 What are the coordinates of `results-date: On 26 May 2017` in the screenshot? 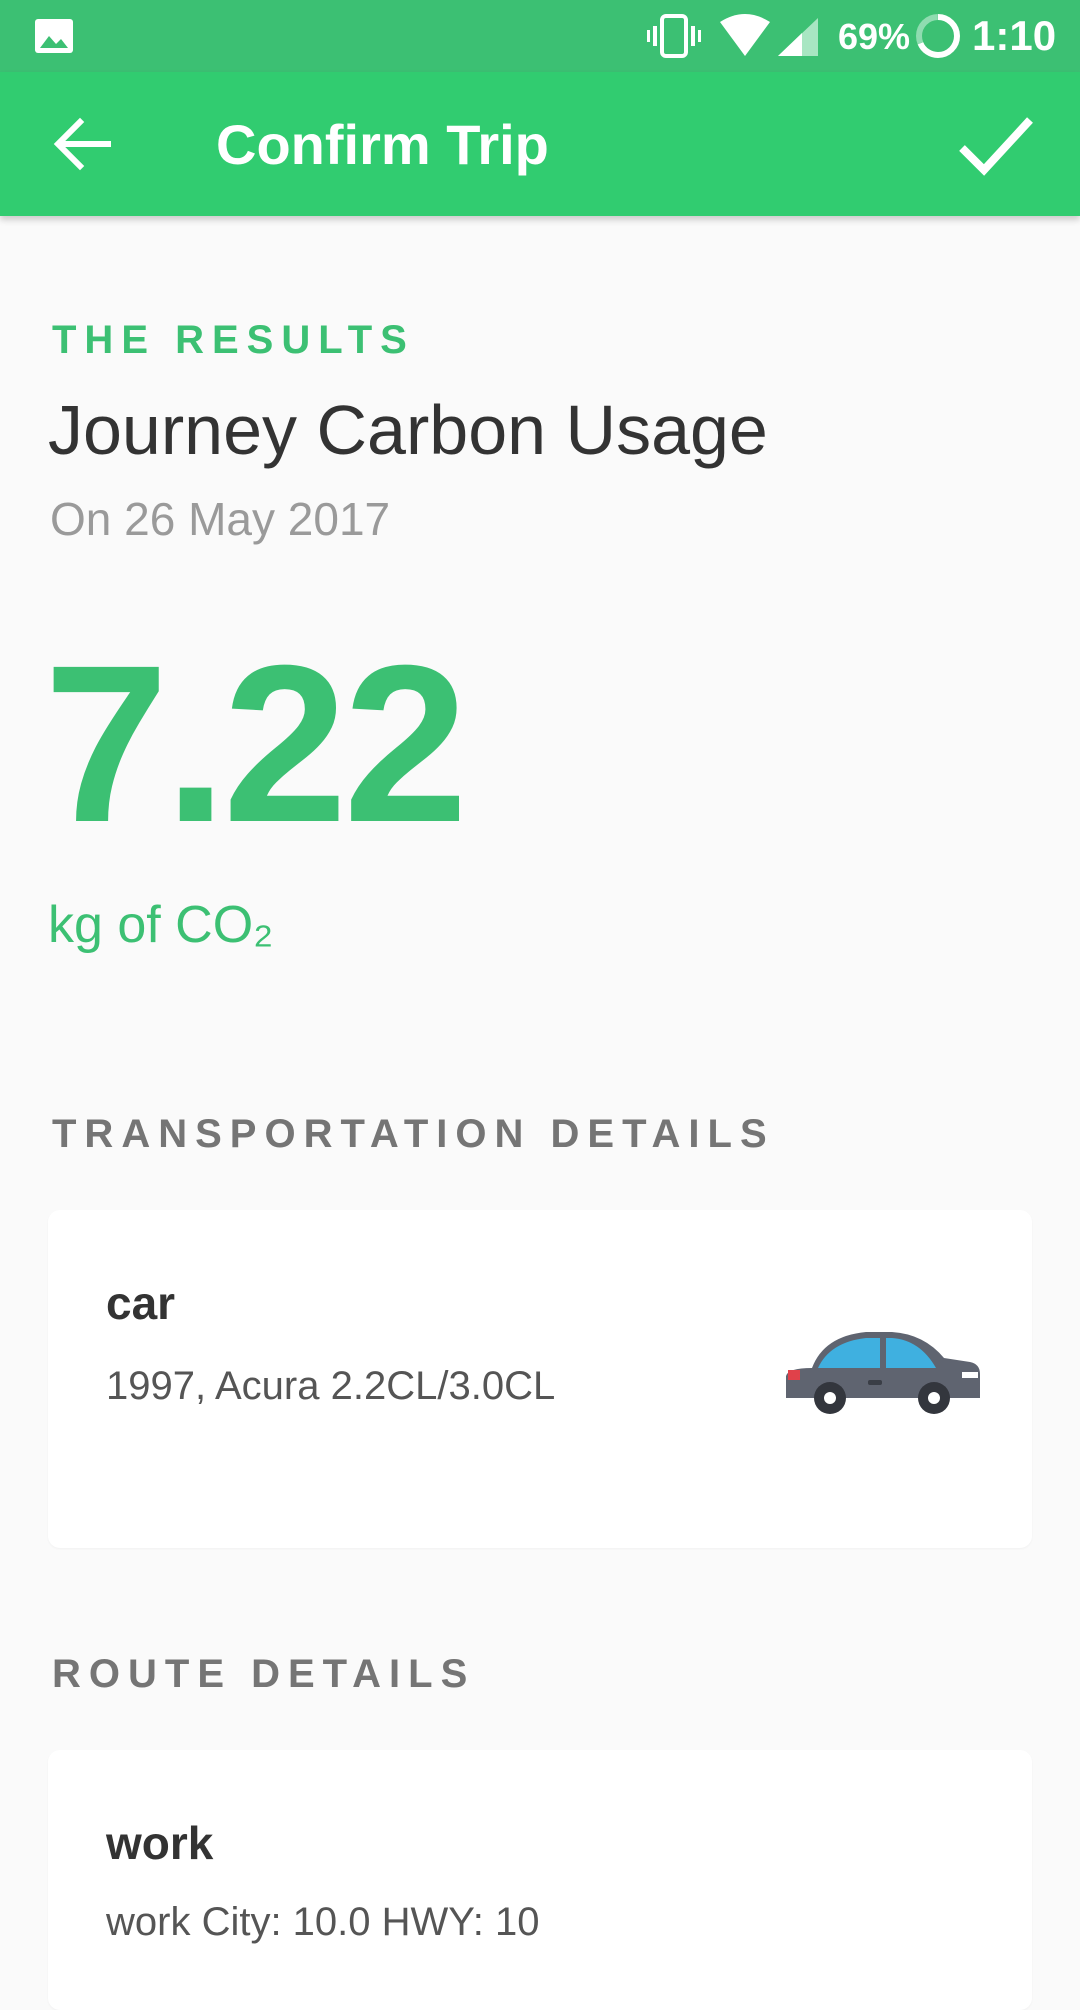 It's located at (220, 519).